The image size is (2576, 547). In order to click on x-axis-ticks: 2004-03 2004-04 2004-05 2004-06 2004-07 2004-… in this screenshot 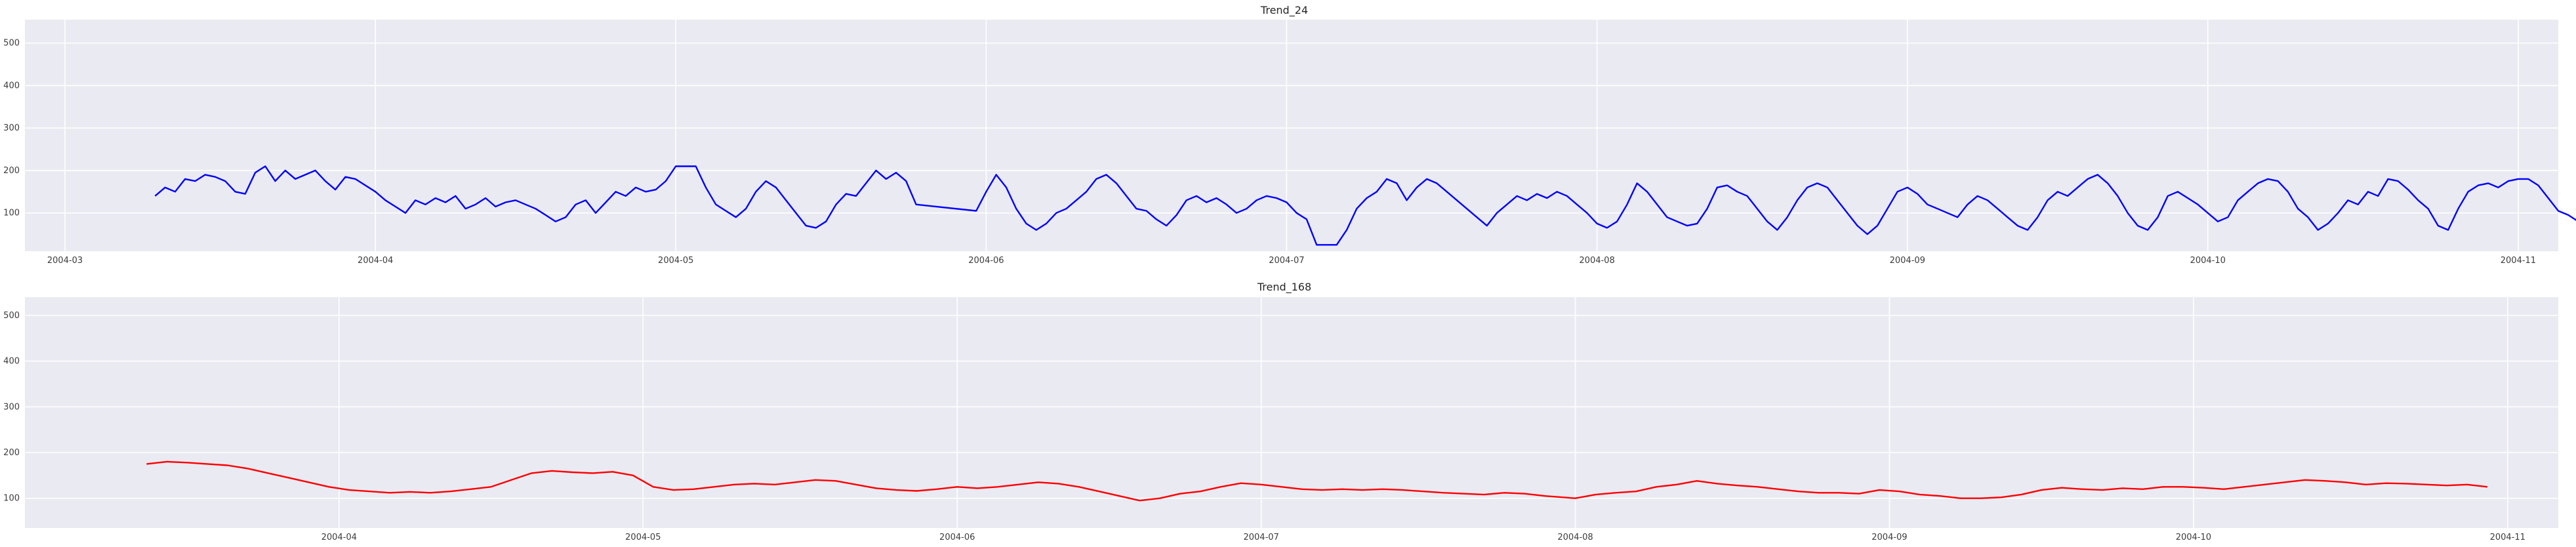, I will do `click(1291, 261)`.